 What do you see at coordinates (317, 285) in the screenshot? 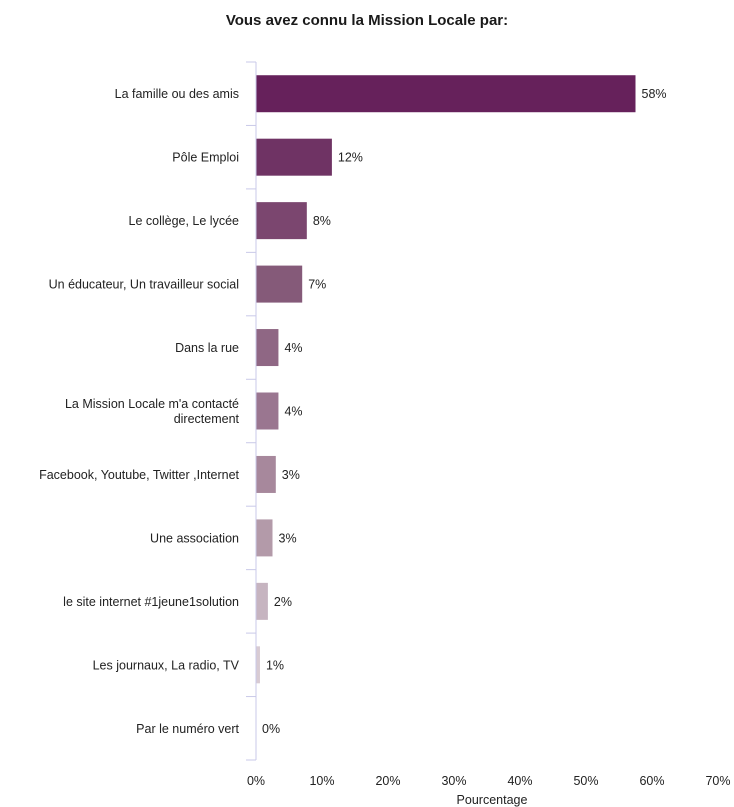
I see `value-label: 7%` at bounding box center [317, 285].